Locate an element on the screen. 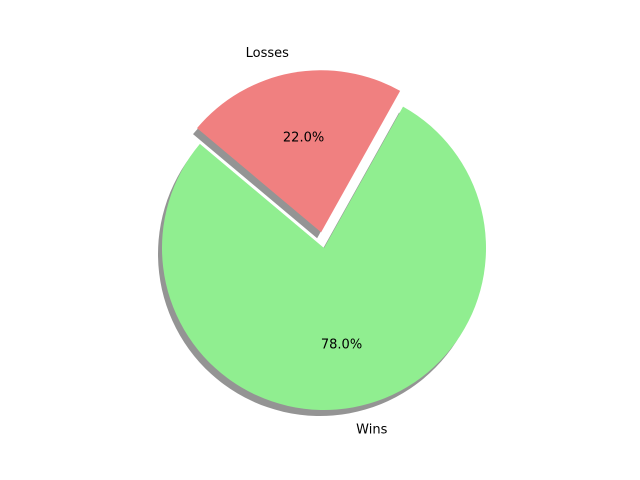 Image resolution: width=640 pixels, height=480 pixels. slice-percent-losses: 22.0% is located at coordinates (303, 138).